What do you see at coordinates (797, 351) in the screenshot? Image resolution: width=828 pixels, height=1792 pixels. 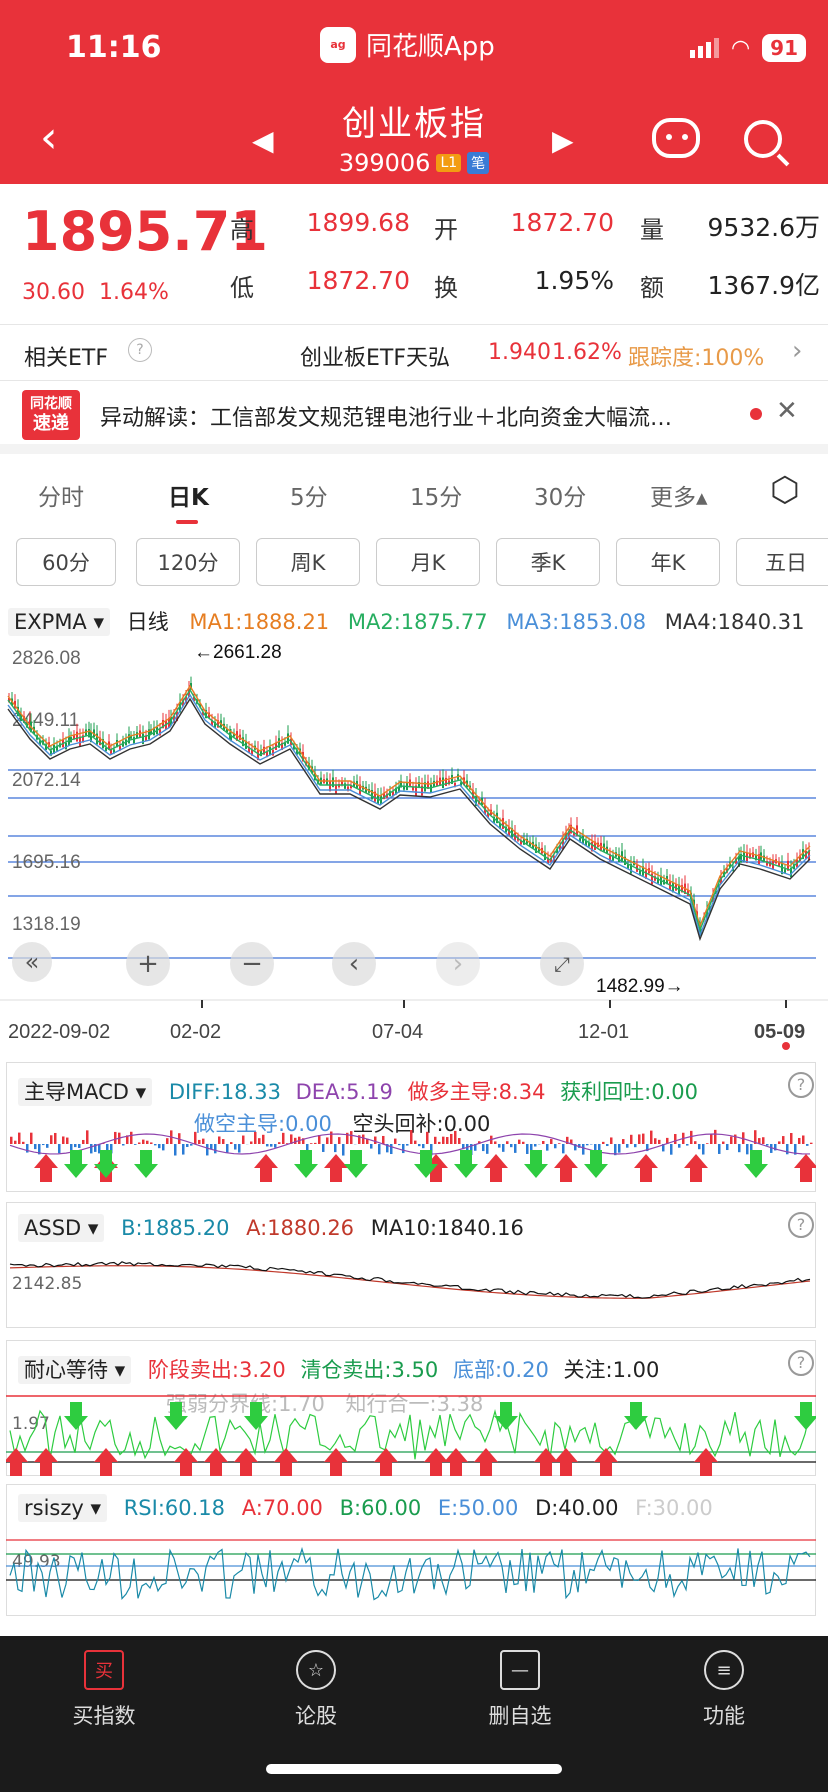 I see `chevron-right-icon: ›` at bounding box center [797, 351].